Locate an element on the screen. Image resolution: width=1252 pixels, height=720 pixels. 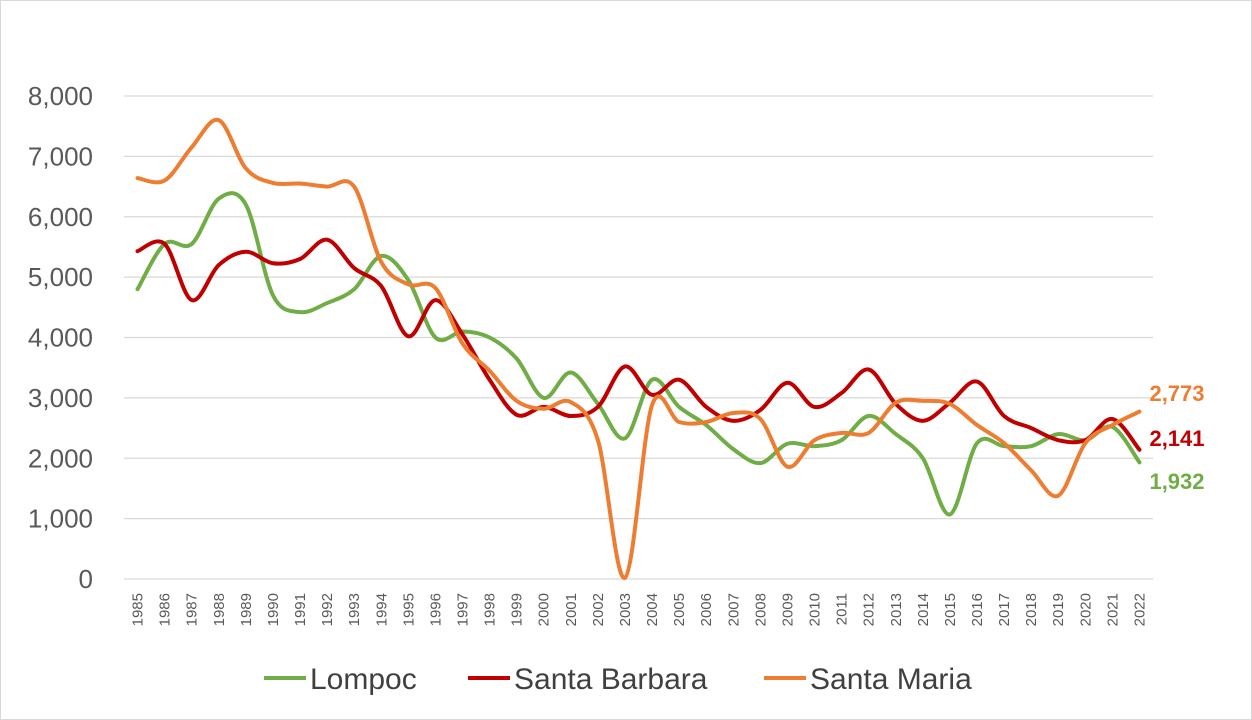
y-tick-label: 3,000 is located at coordinates (60, 398).